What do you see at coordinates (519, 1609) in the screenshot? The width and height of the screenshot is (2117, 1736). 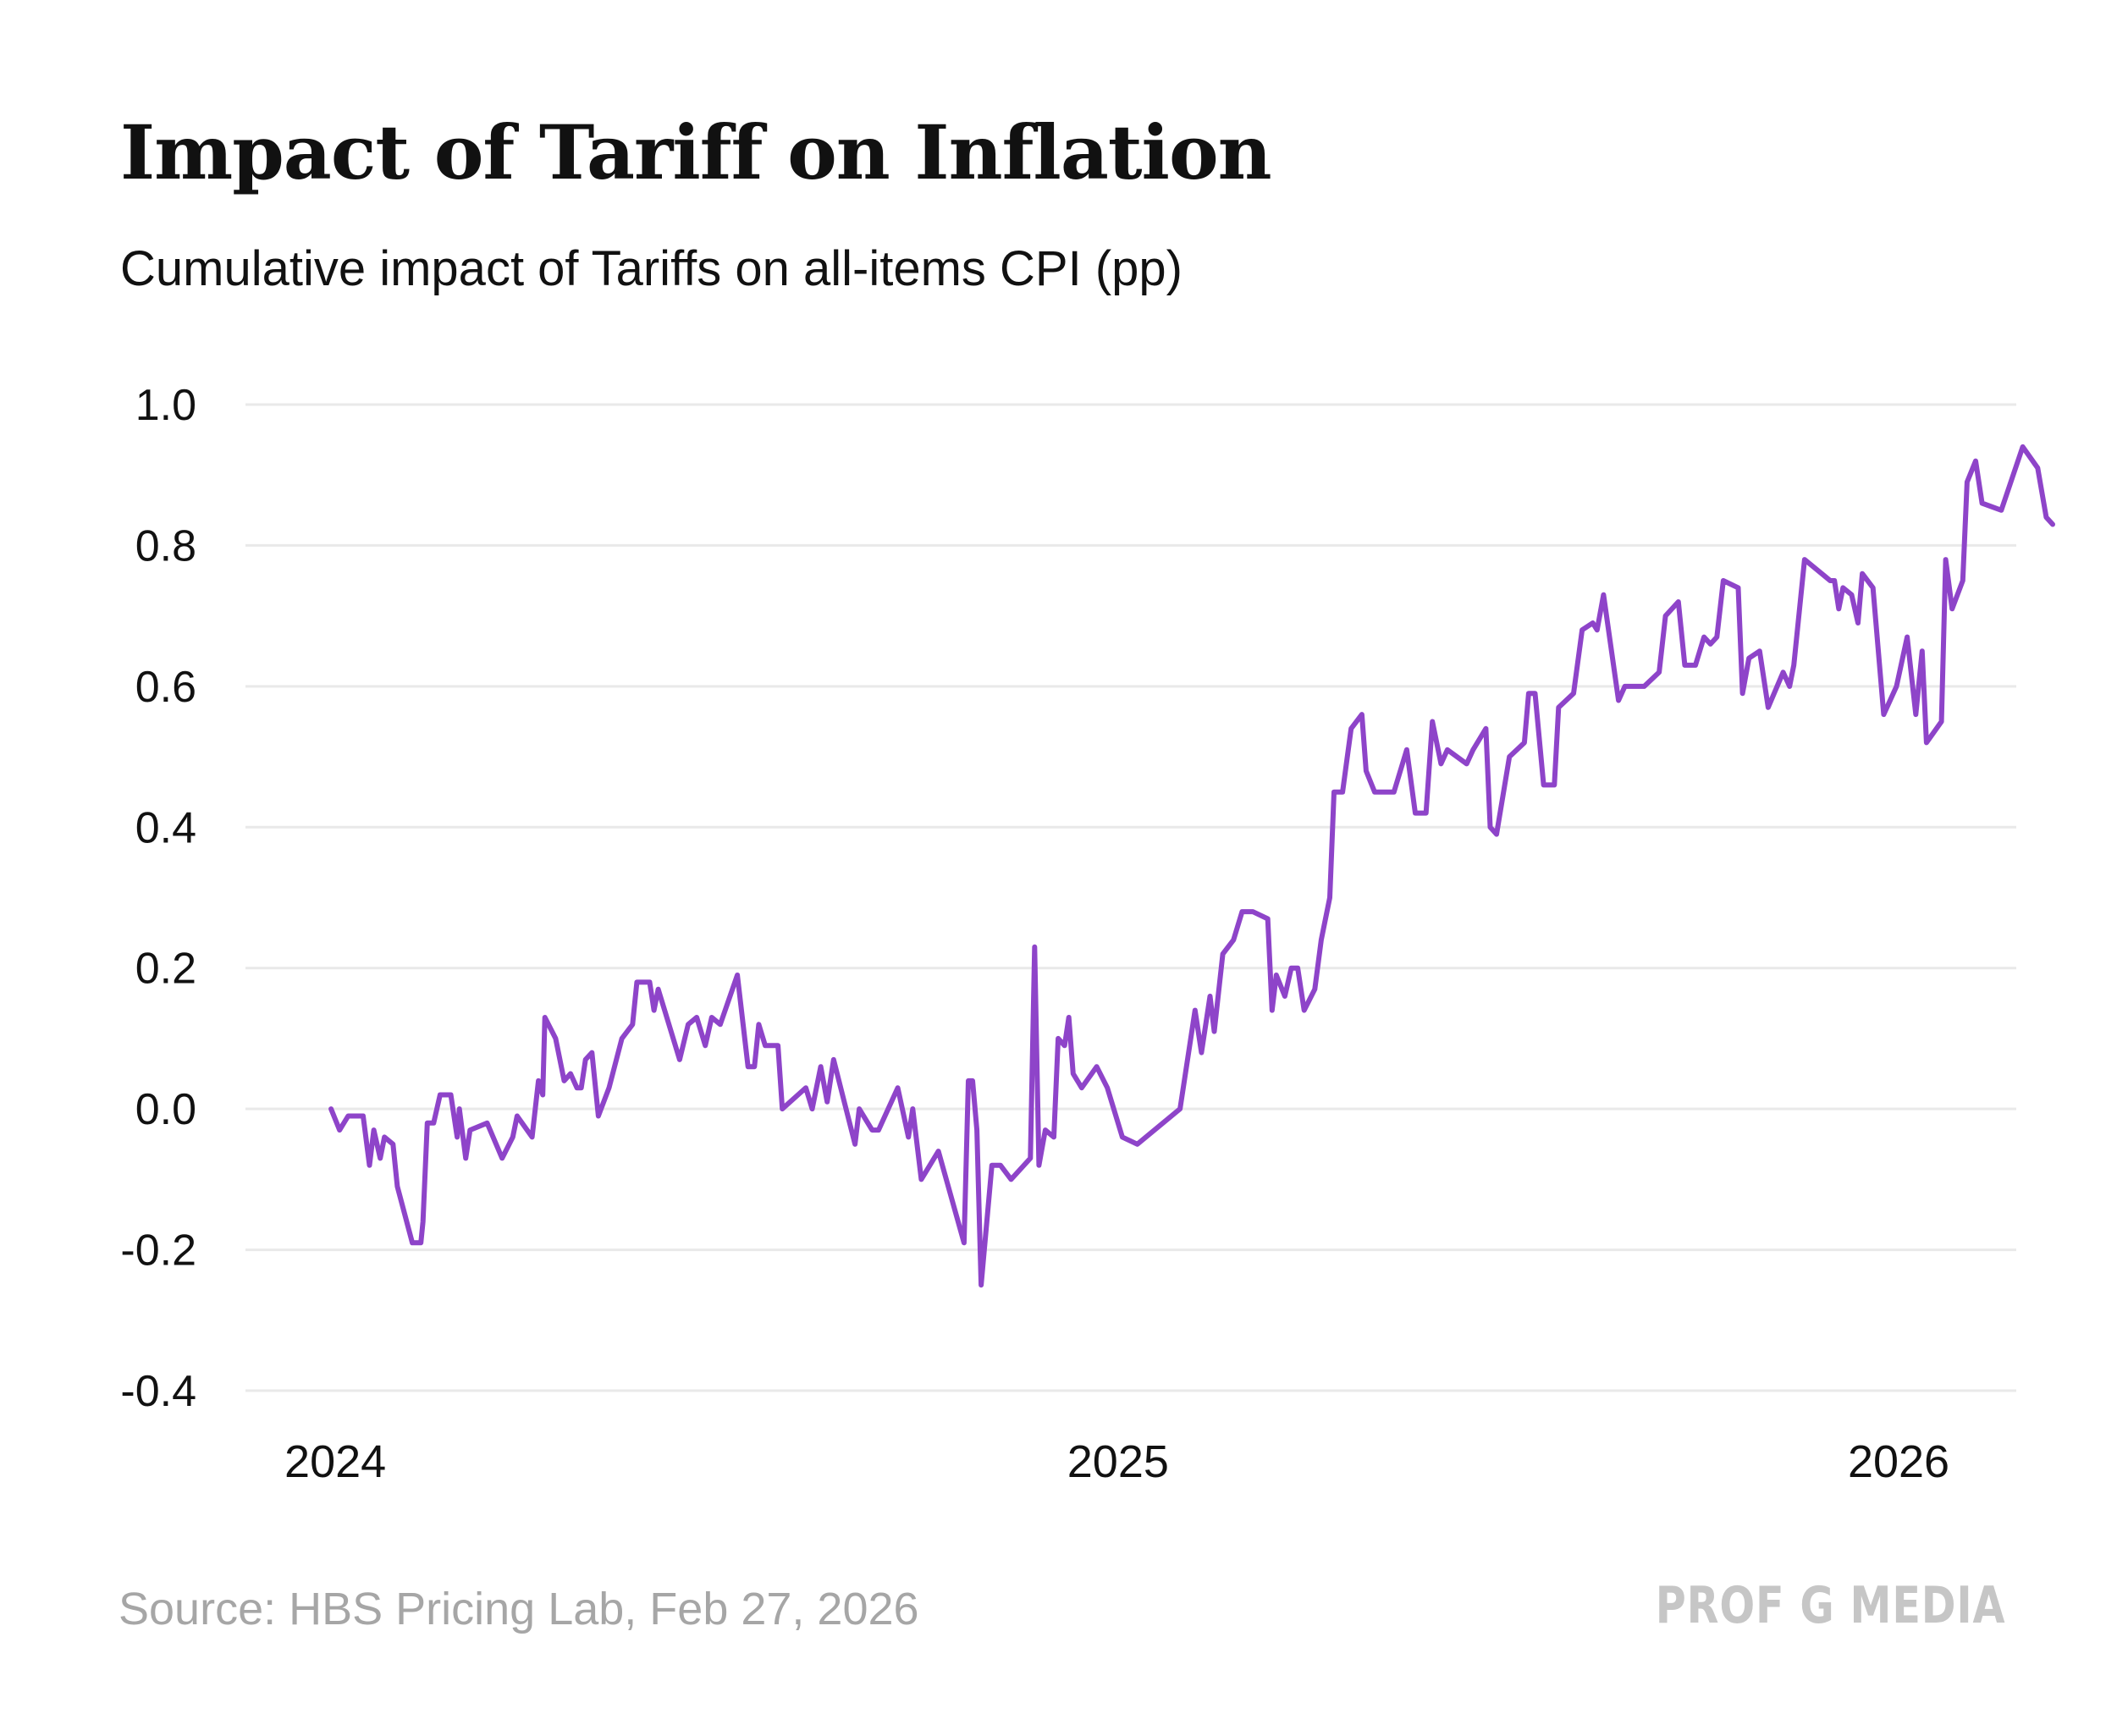 I see `source-note: Source: HBS Pricing Lab, Feb 27, 2026` at bounding box center [519, 1609].